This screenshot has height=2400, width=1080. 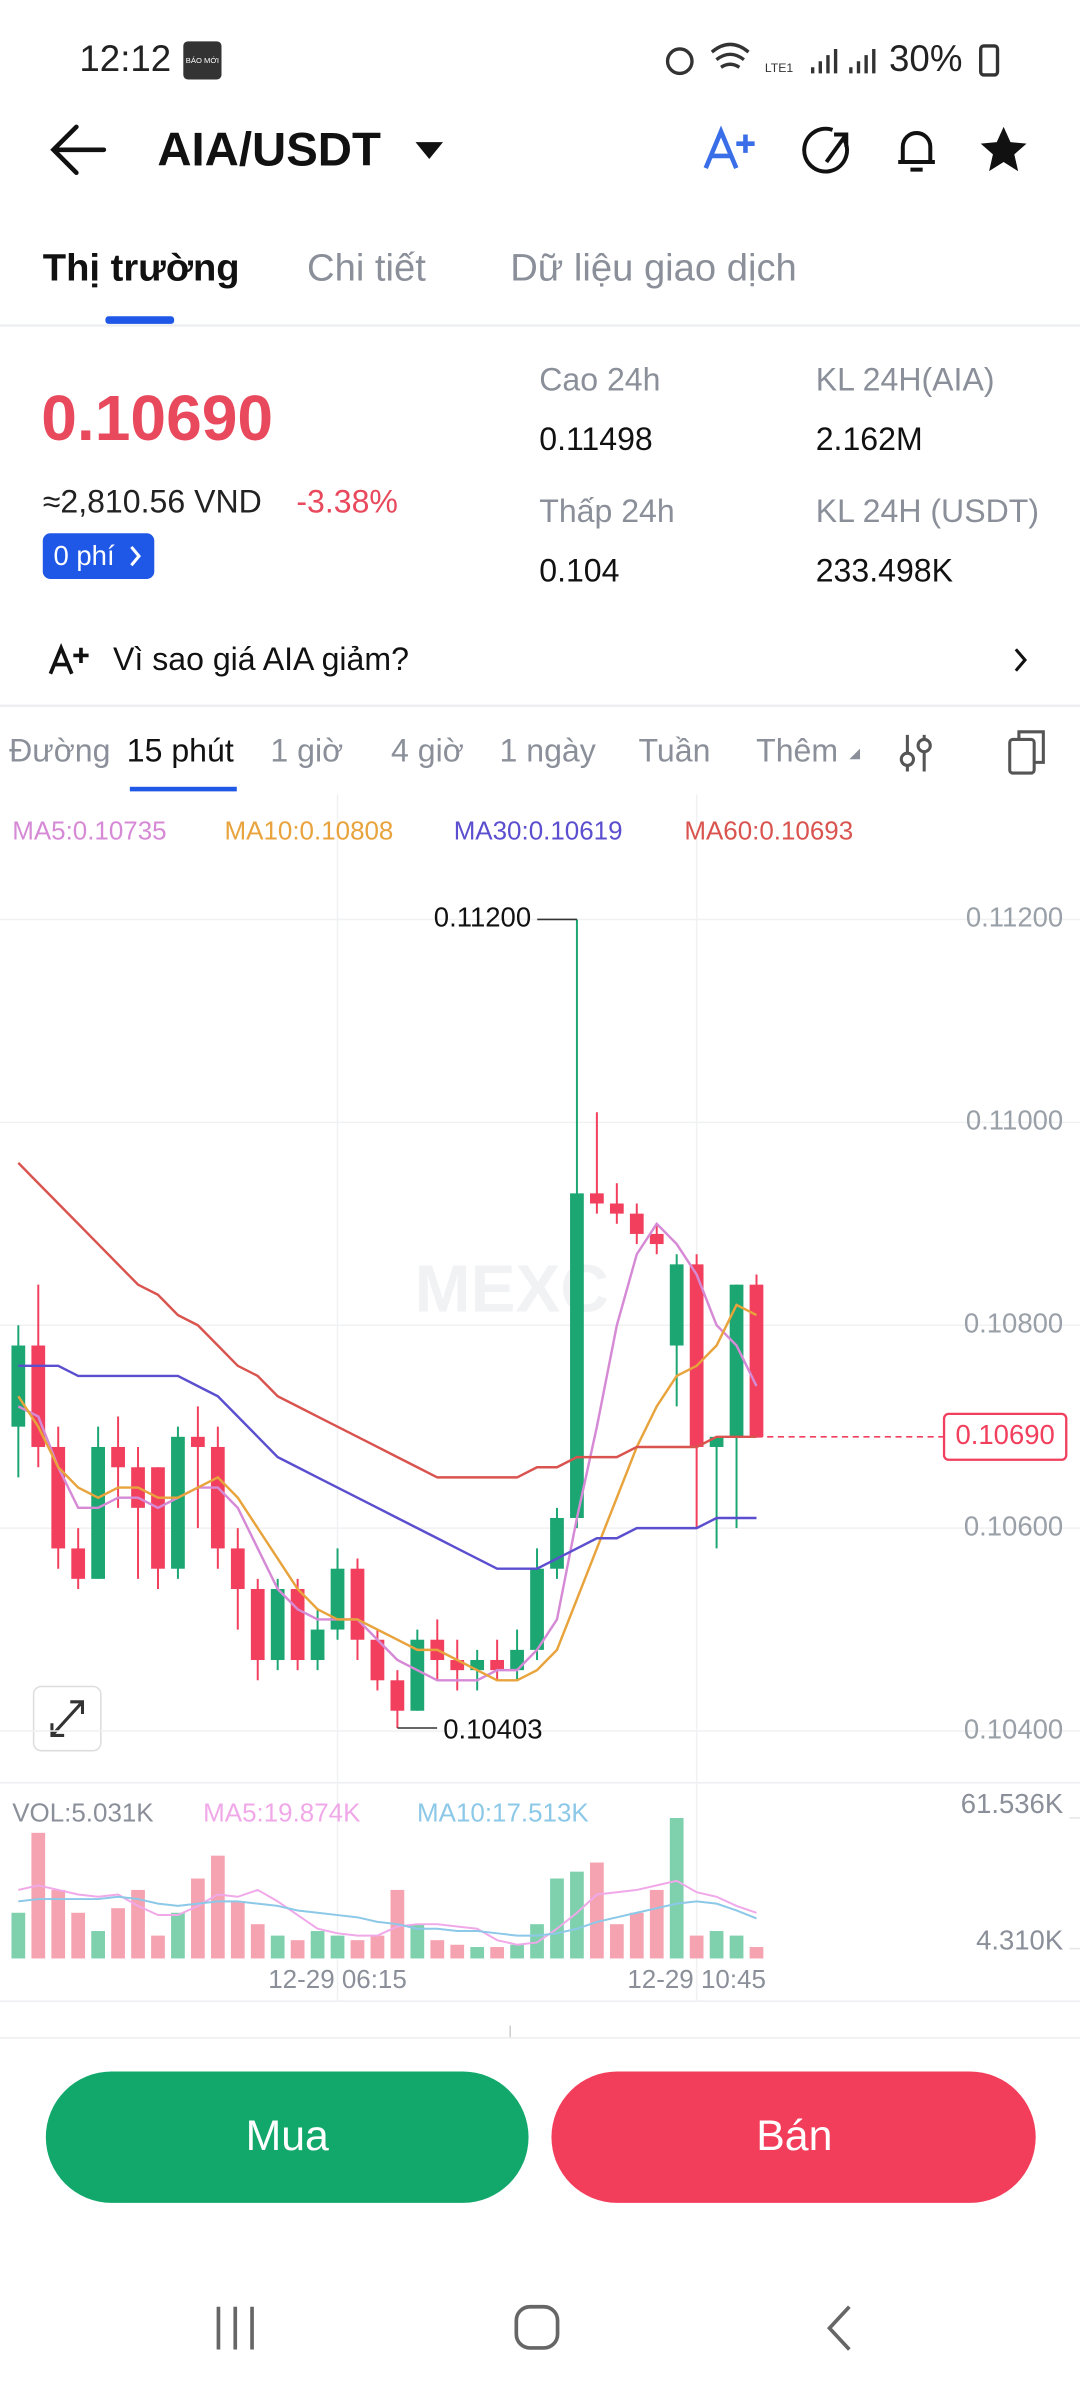 I want to click on stat-value: 0.104, so click(x=579, y=570).